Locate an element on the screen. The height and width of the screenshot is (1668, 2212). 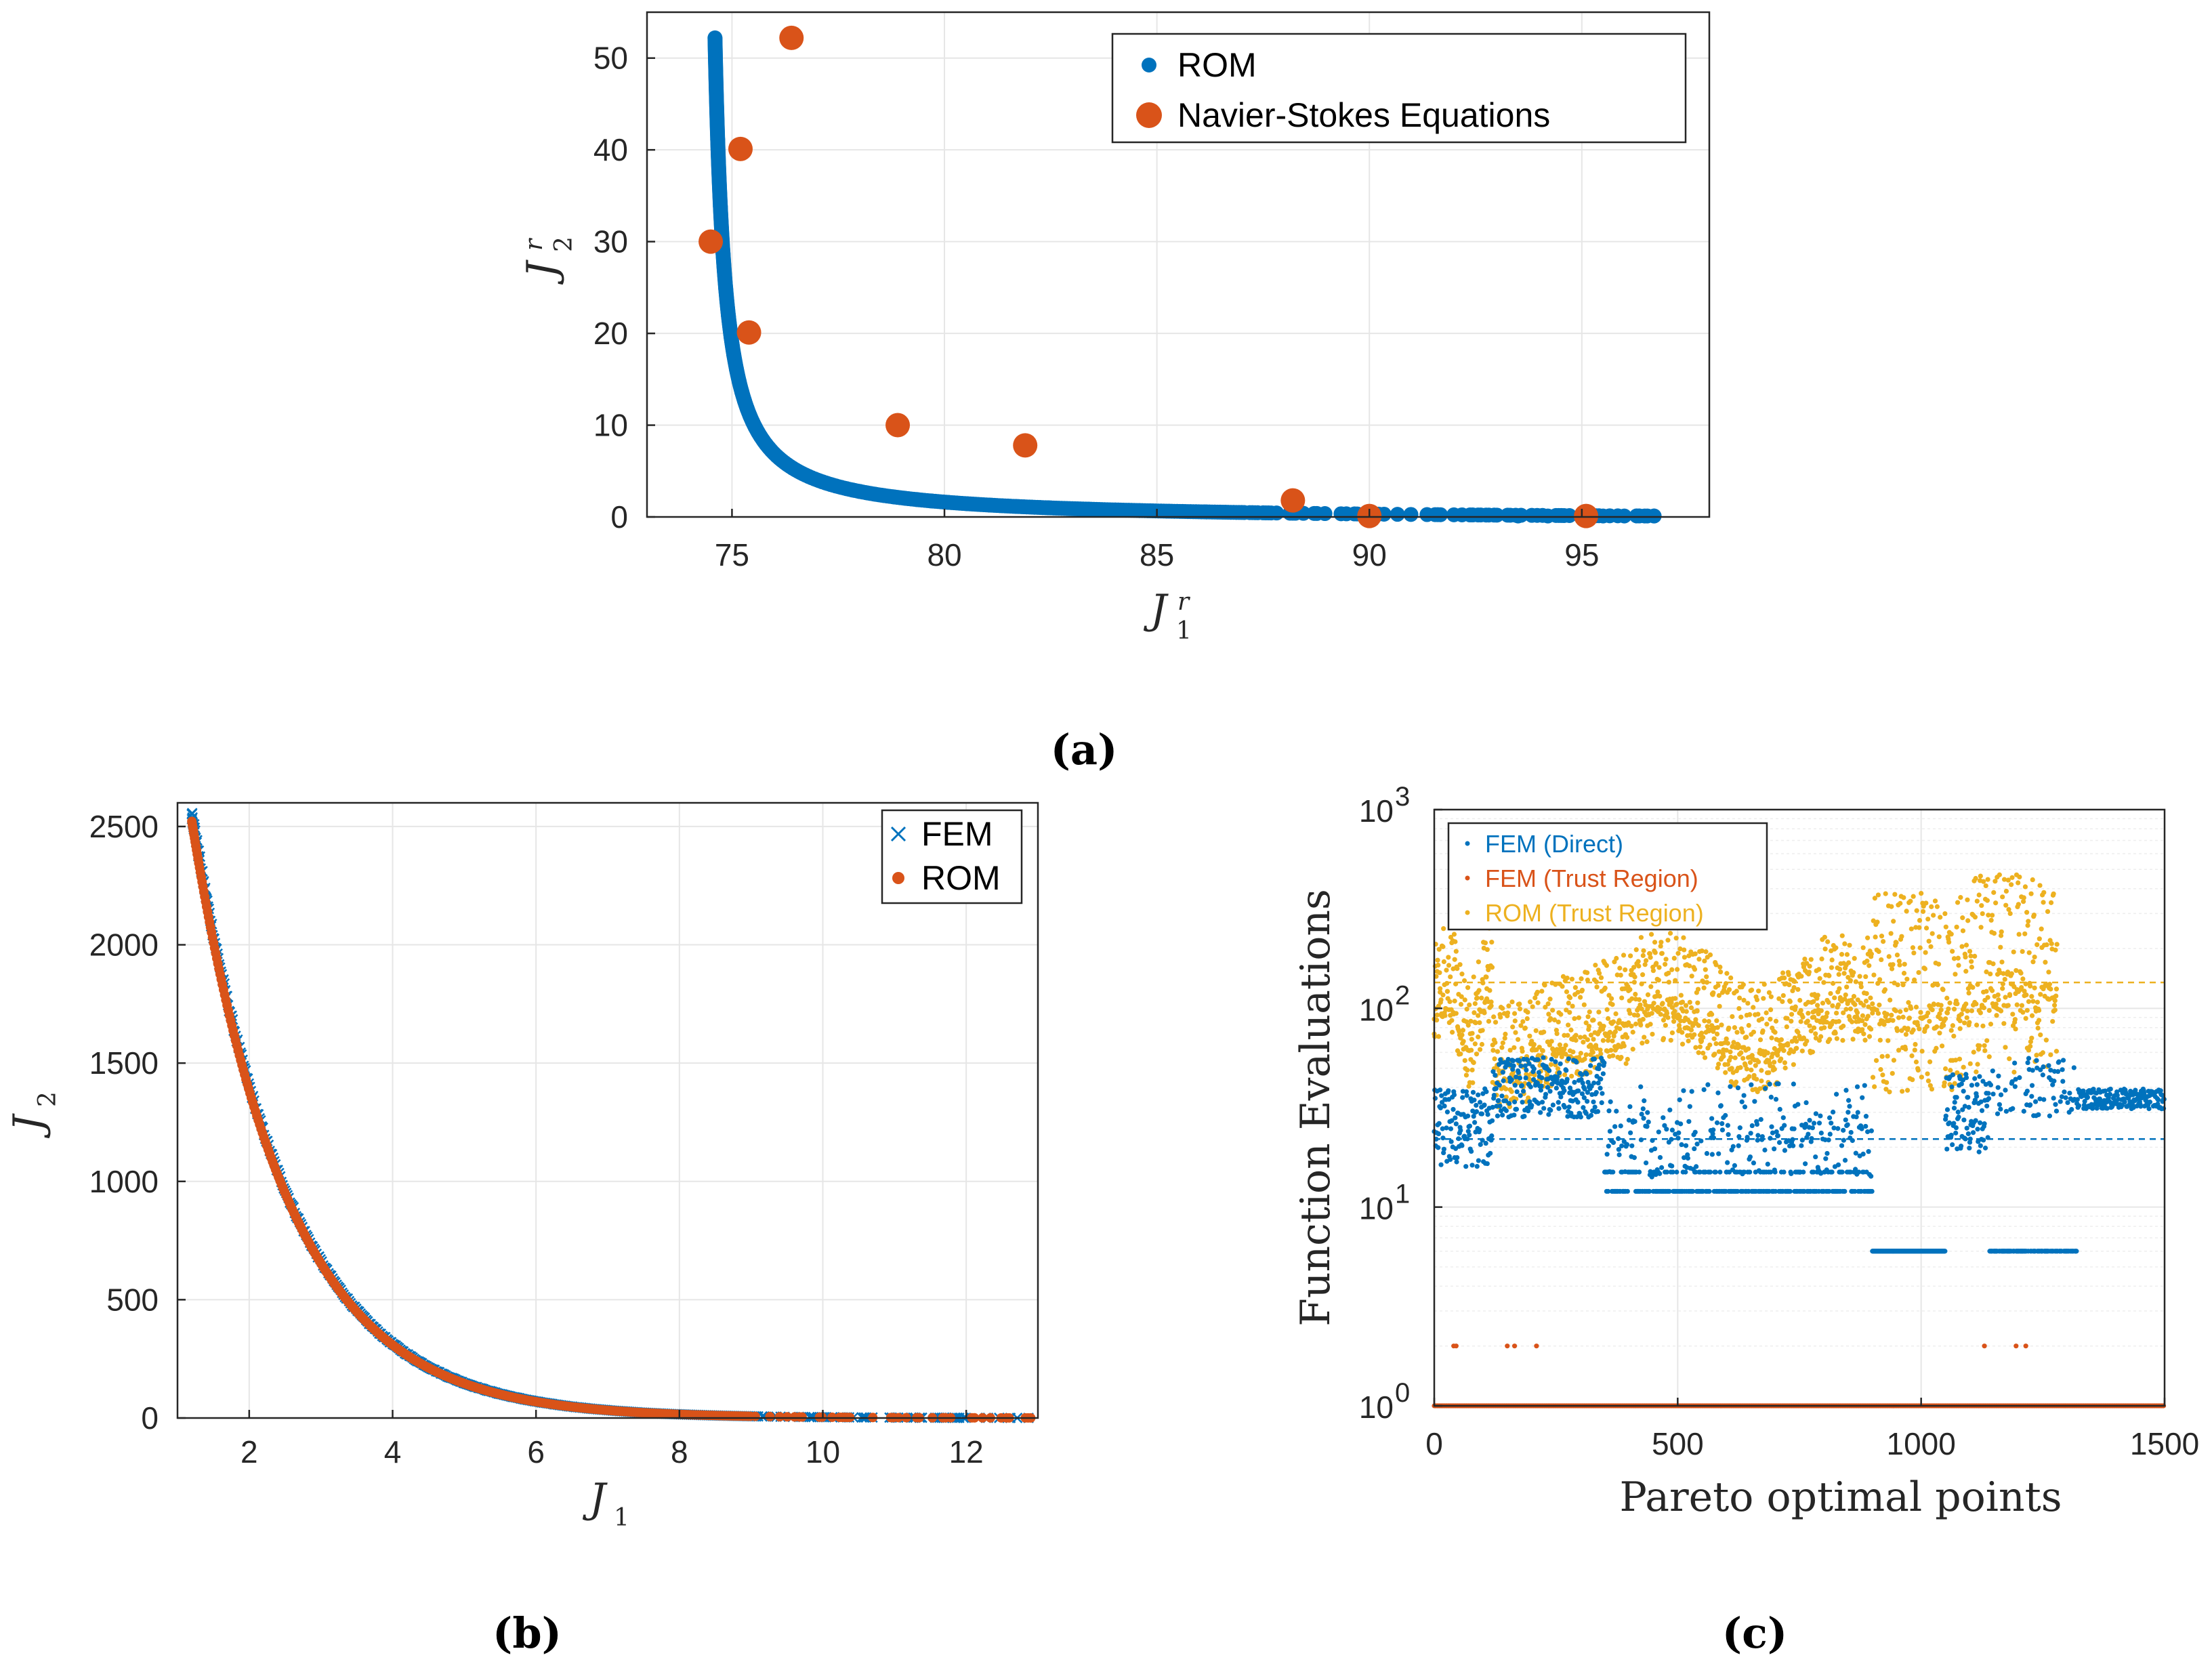
nse-point is located at coordinates (711, 241).